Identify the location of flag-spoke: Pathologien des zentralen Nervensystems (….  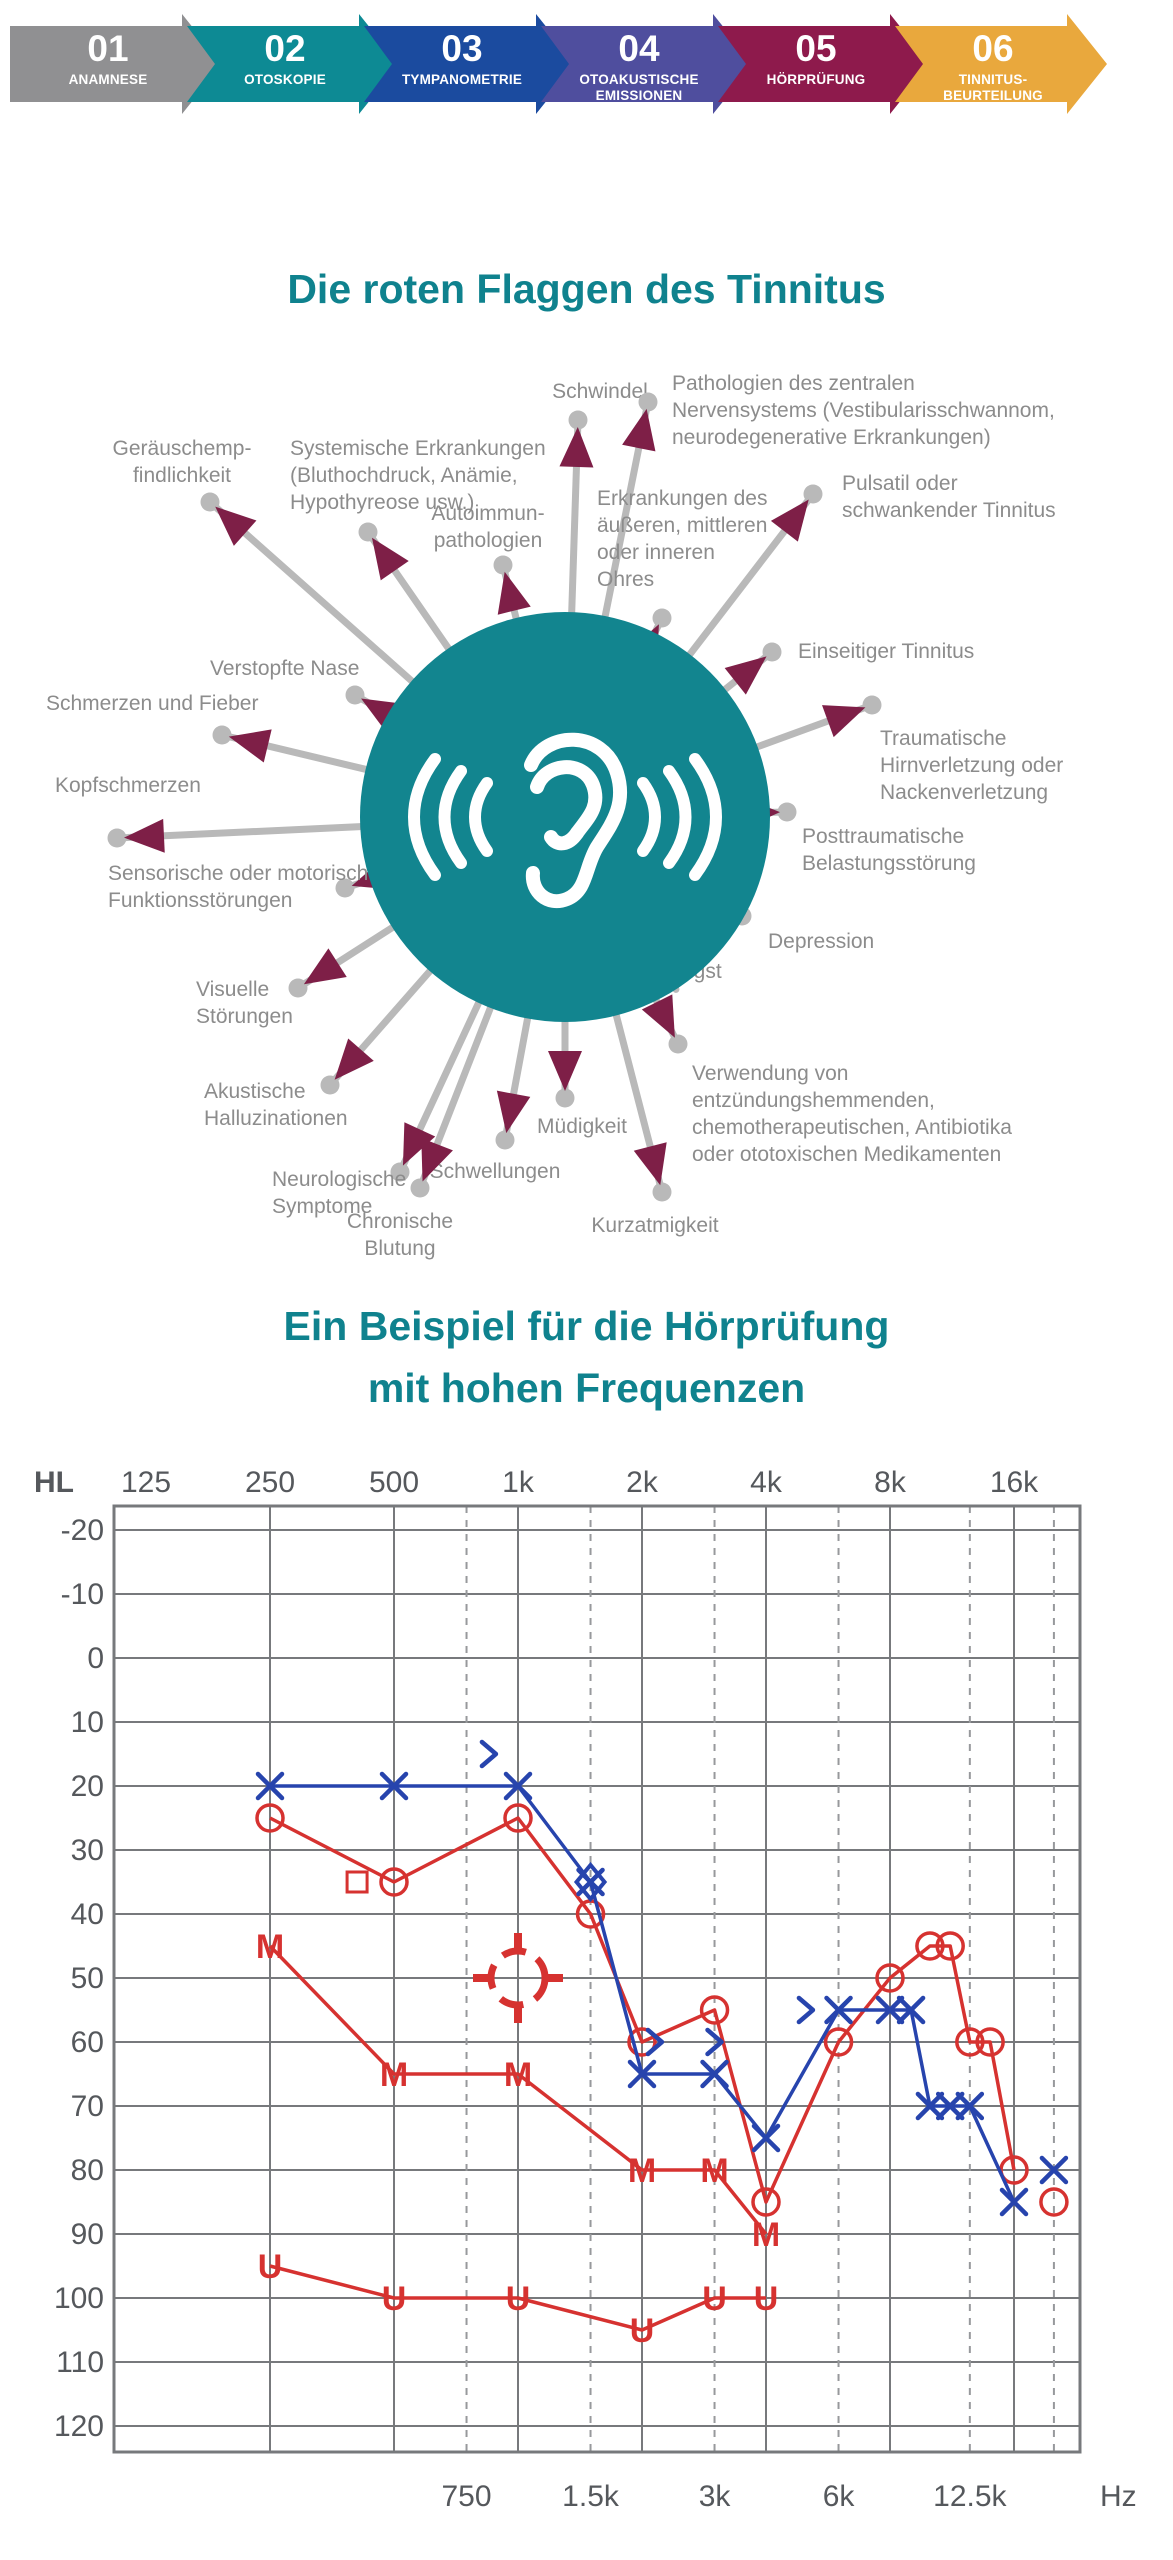
(828, 496).